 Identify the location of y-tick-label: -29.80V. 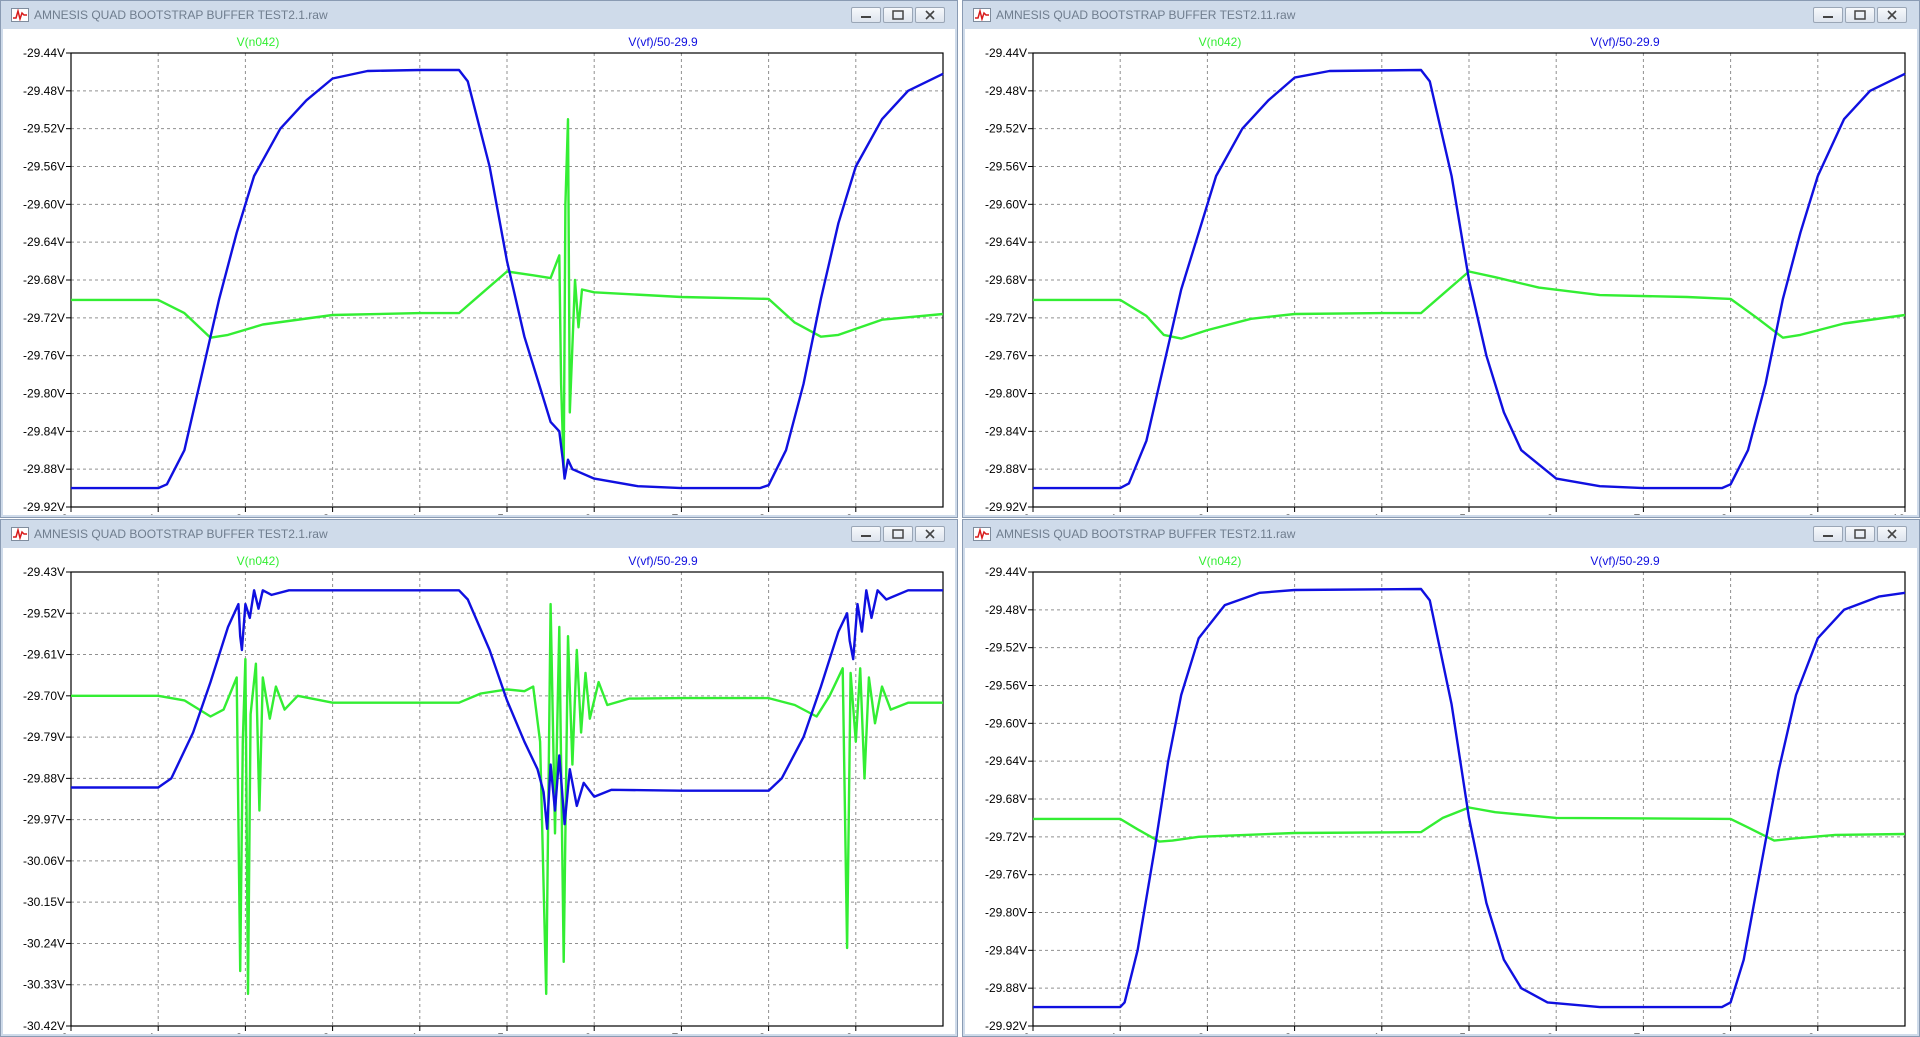
(1006, 913).